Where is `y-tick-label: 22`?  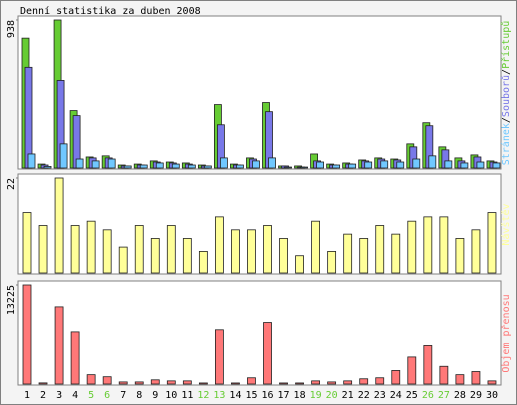
y-tick-label: 22 is located at coordinates (11, 184).